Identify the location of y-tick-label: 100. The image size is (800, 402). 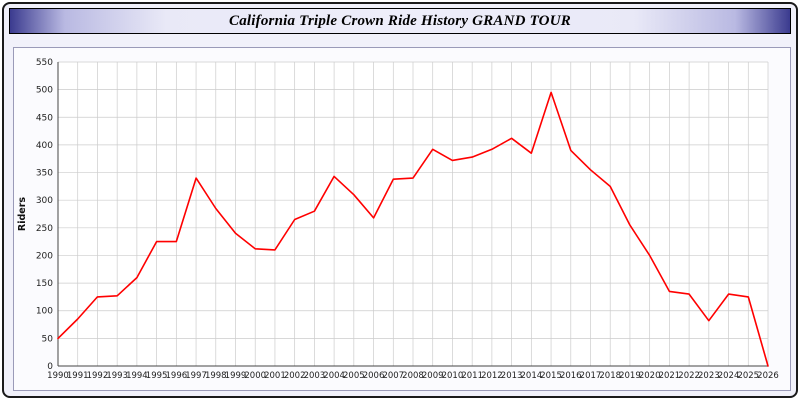
(44, 312).